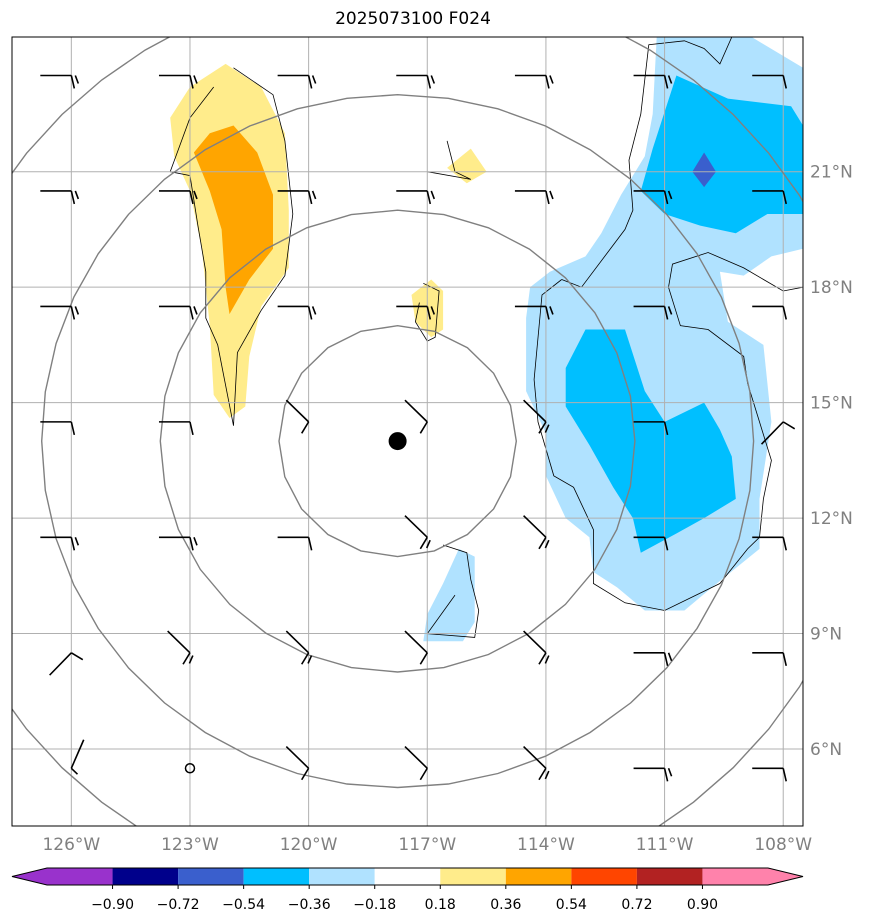  What do you see at coordinates (546, 845) in the screenshot?
I see `longitude-label: 114°W` at bounding box center [546, 845].